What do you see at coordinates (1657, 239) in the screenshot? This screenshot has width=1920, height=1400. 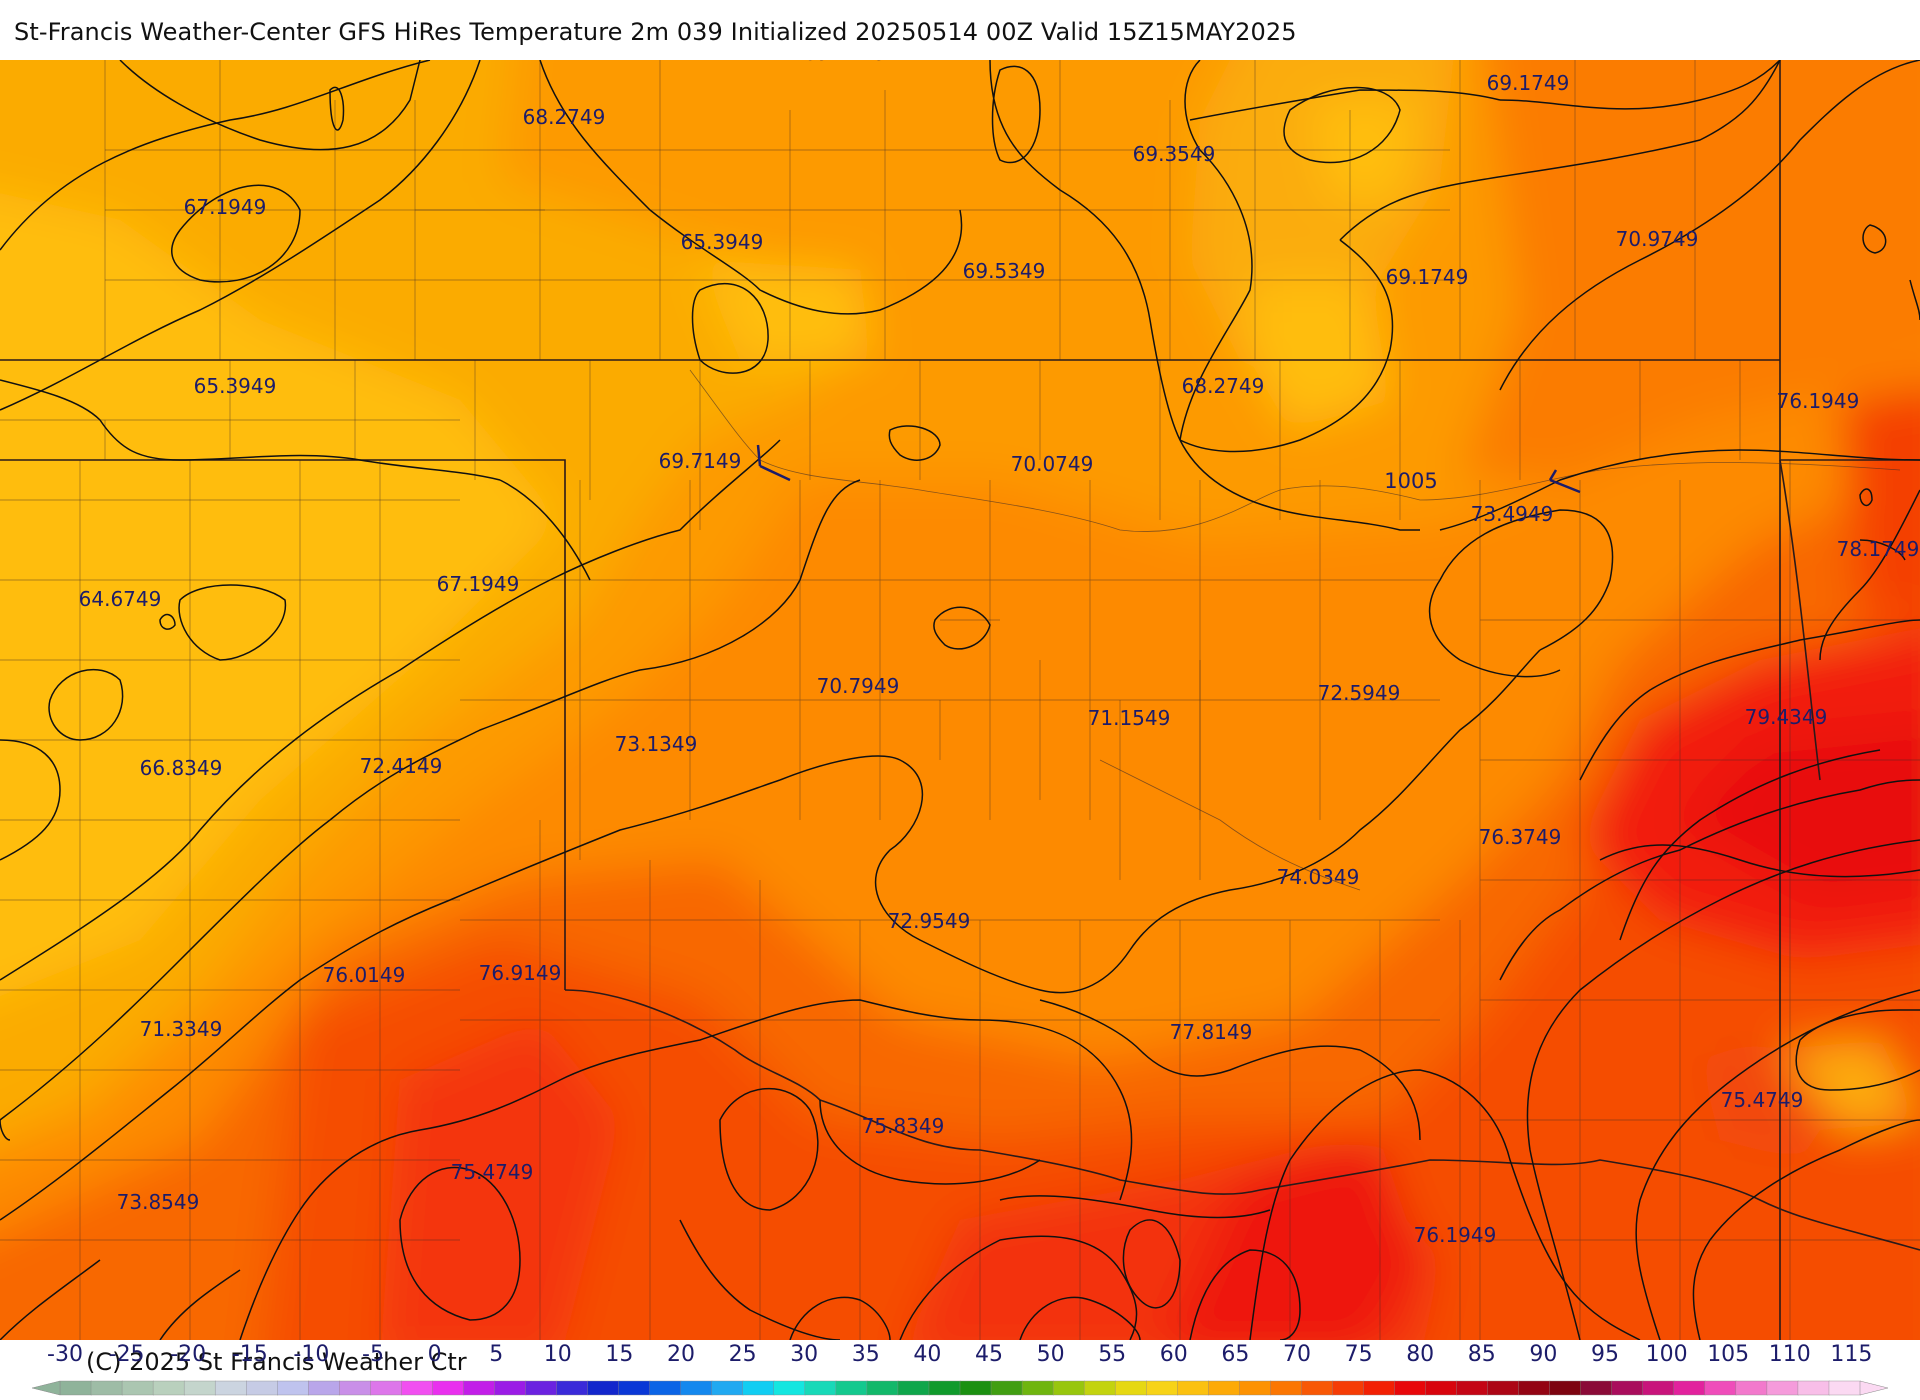 I see `temperature-label: 70.9749` at bounding box center [1657, 239].